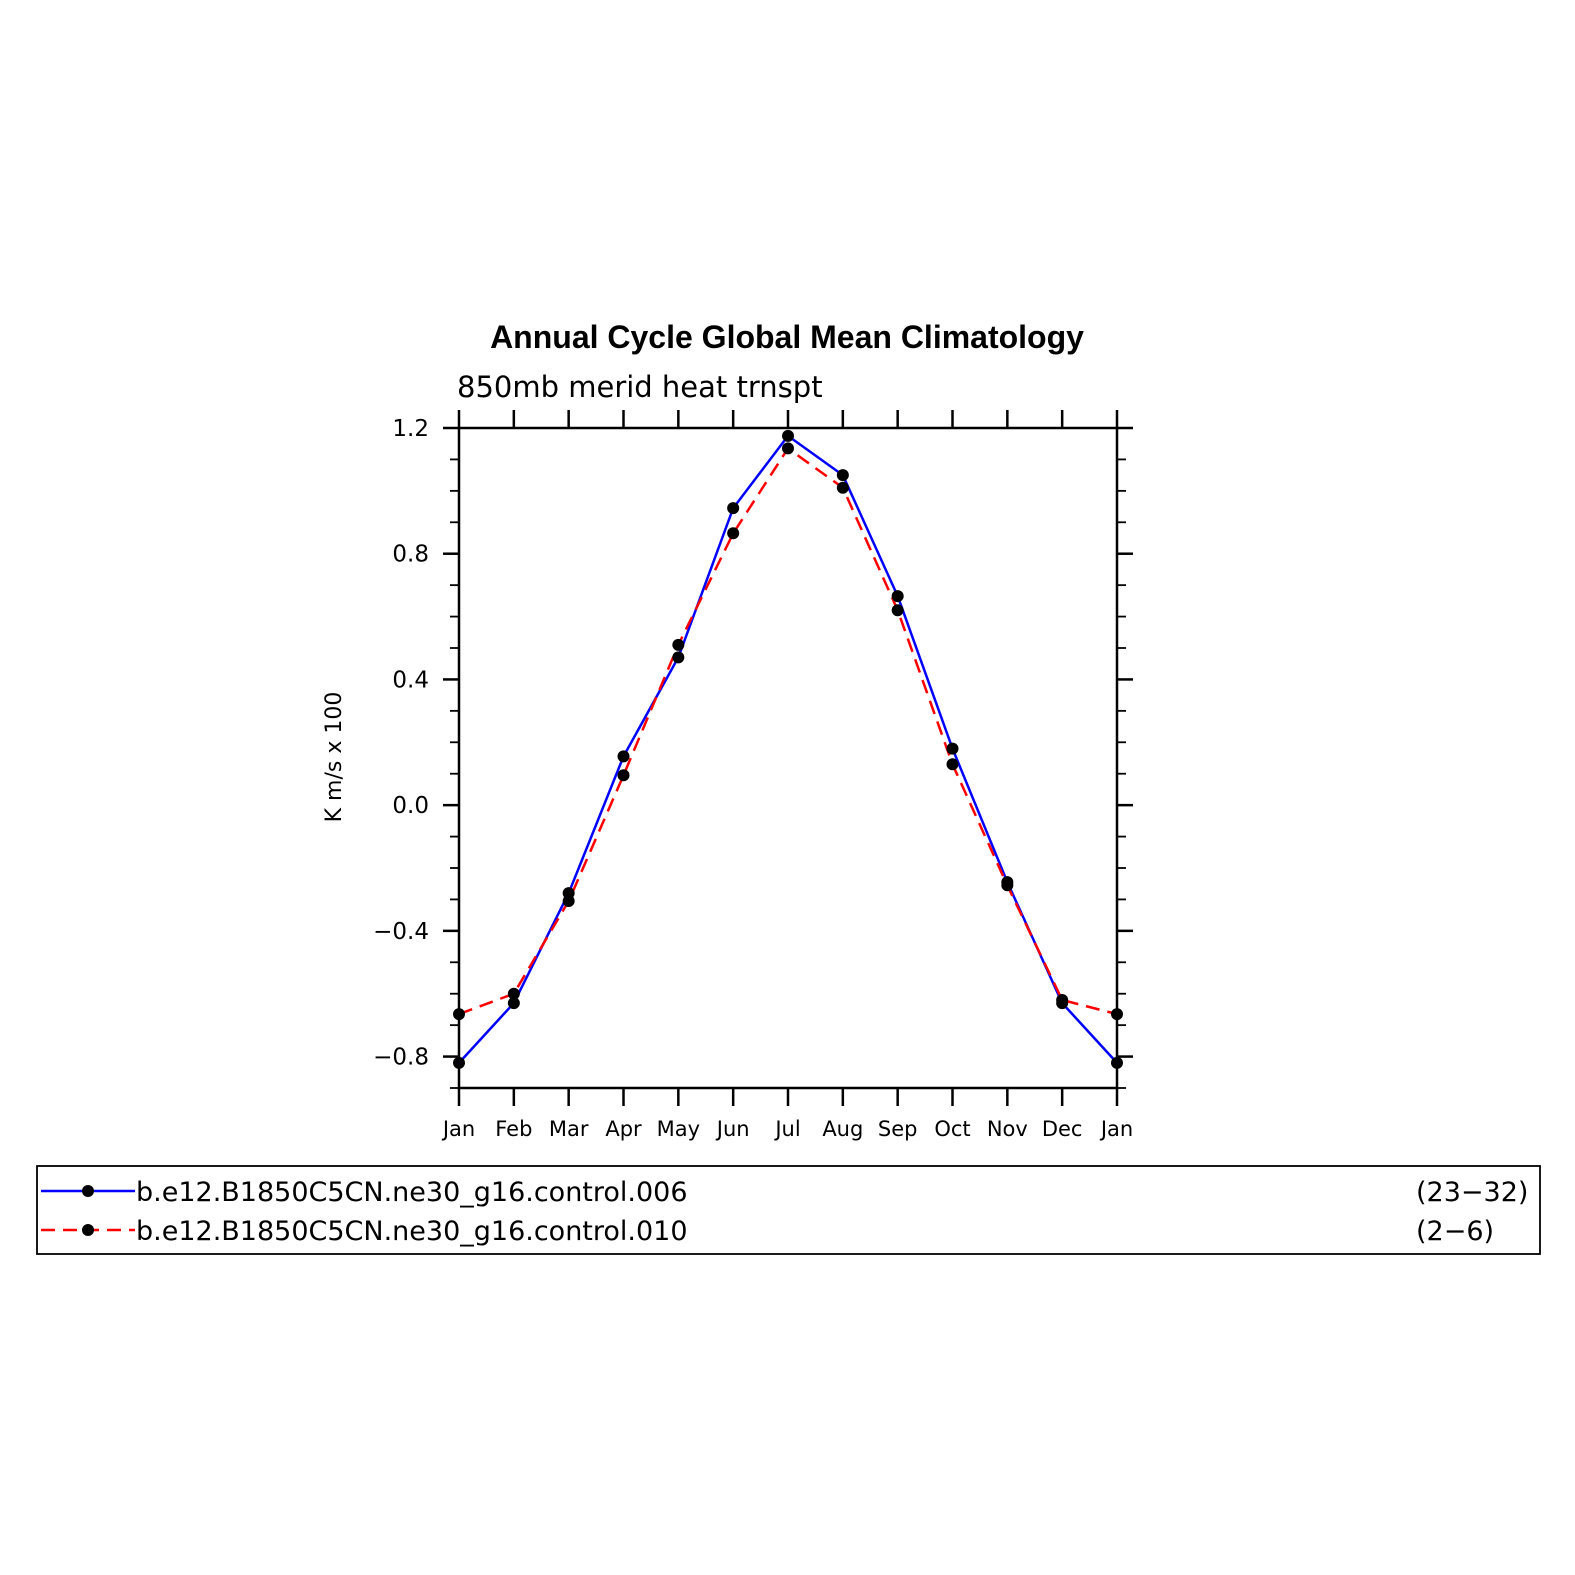  What do you see at coordinates (410, 680) in the screenshot?
I see `y-tick-label: 0.4` at bounding box center [410, 680].